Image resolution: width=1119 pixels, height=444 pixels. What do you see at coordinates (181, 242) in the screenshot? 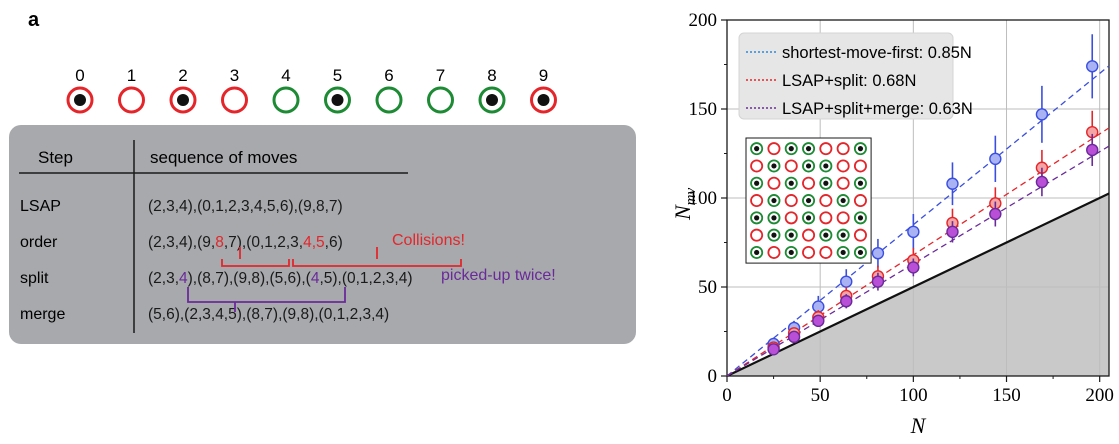
I see `move-segment: (2,3,4),(9,` at bounding box center [181, 242].